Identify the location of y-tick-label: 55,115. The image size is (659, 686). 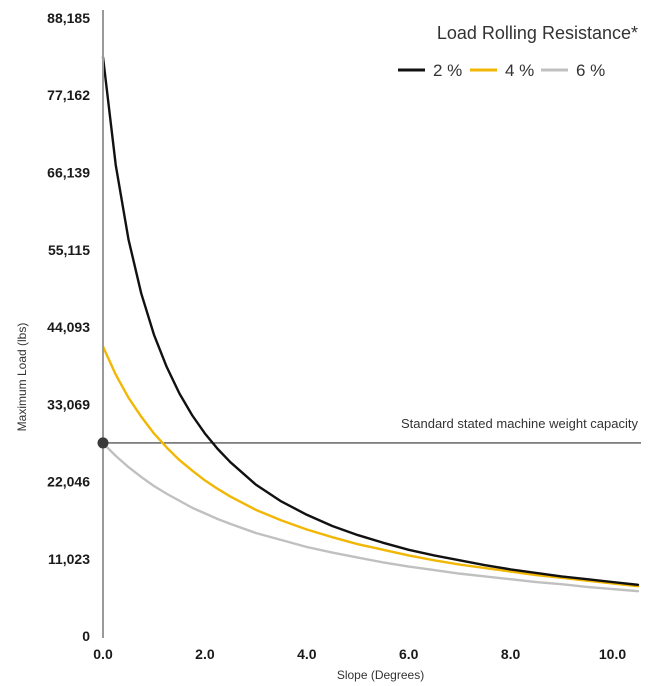
(69, 250).